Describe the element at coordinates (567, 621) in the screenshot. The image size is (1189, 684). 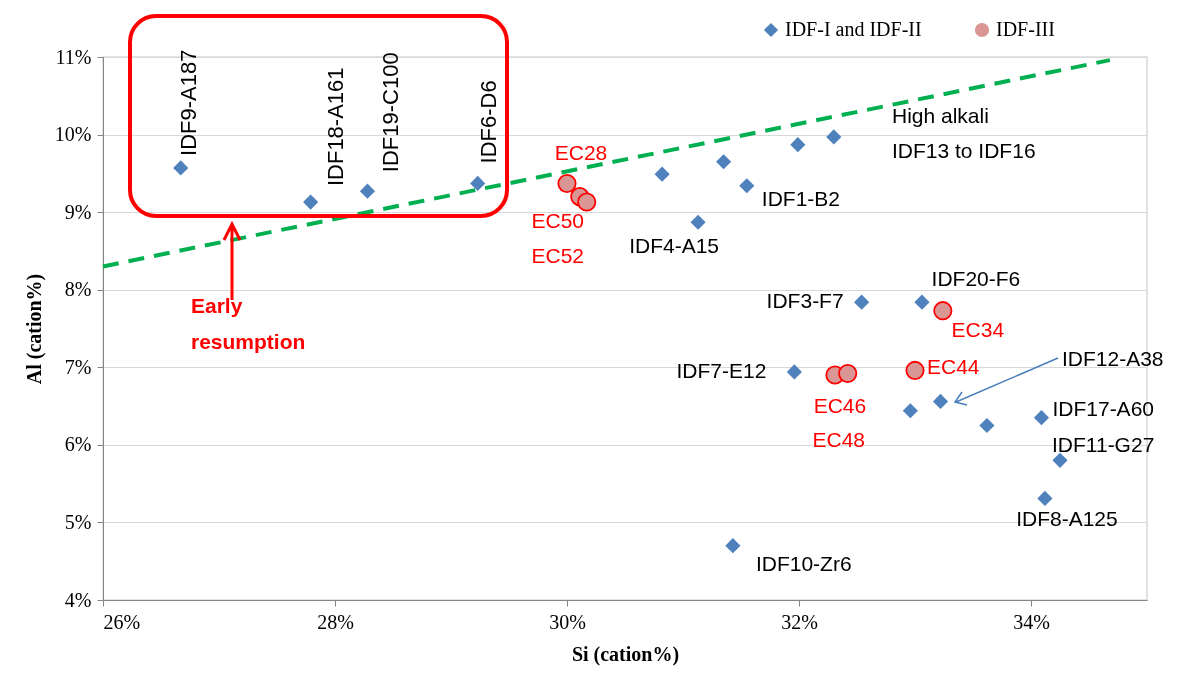
I see `x-tick-label: 30%` at that location.